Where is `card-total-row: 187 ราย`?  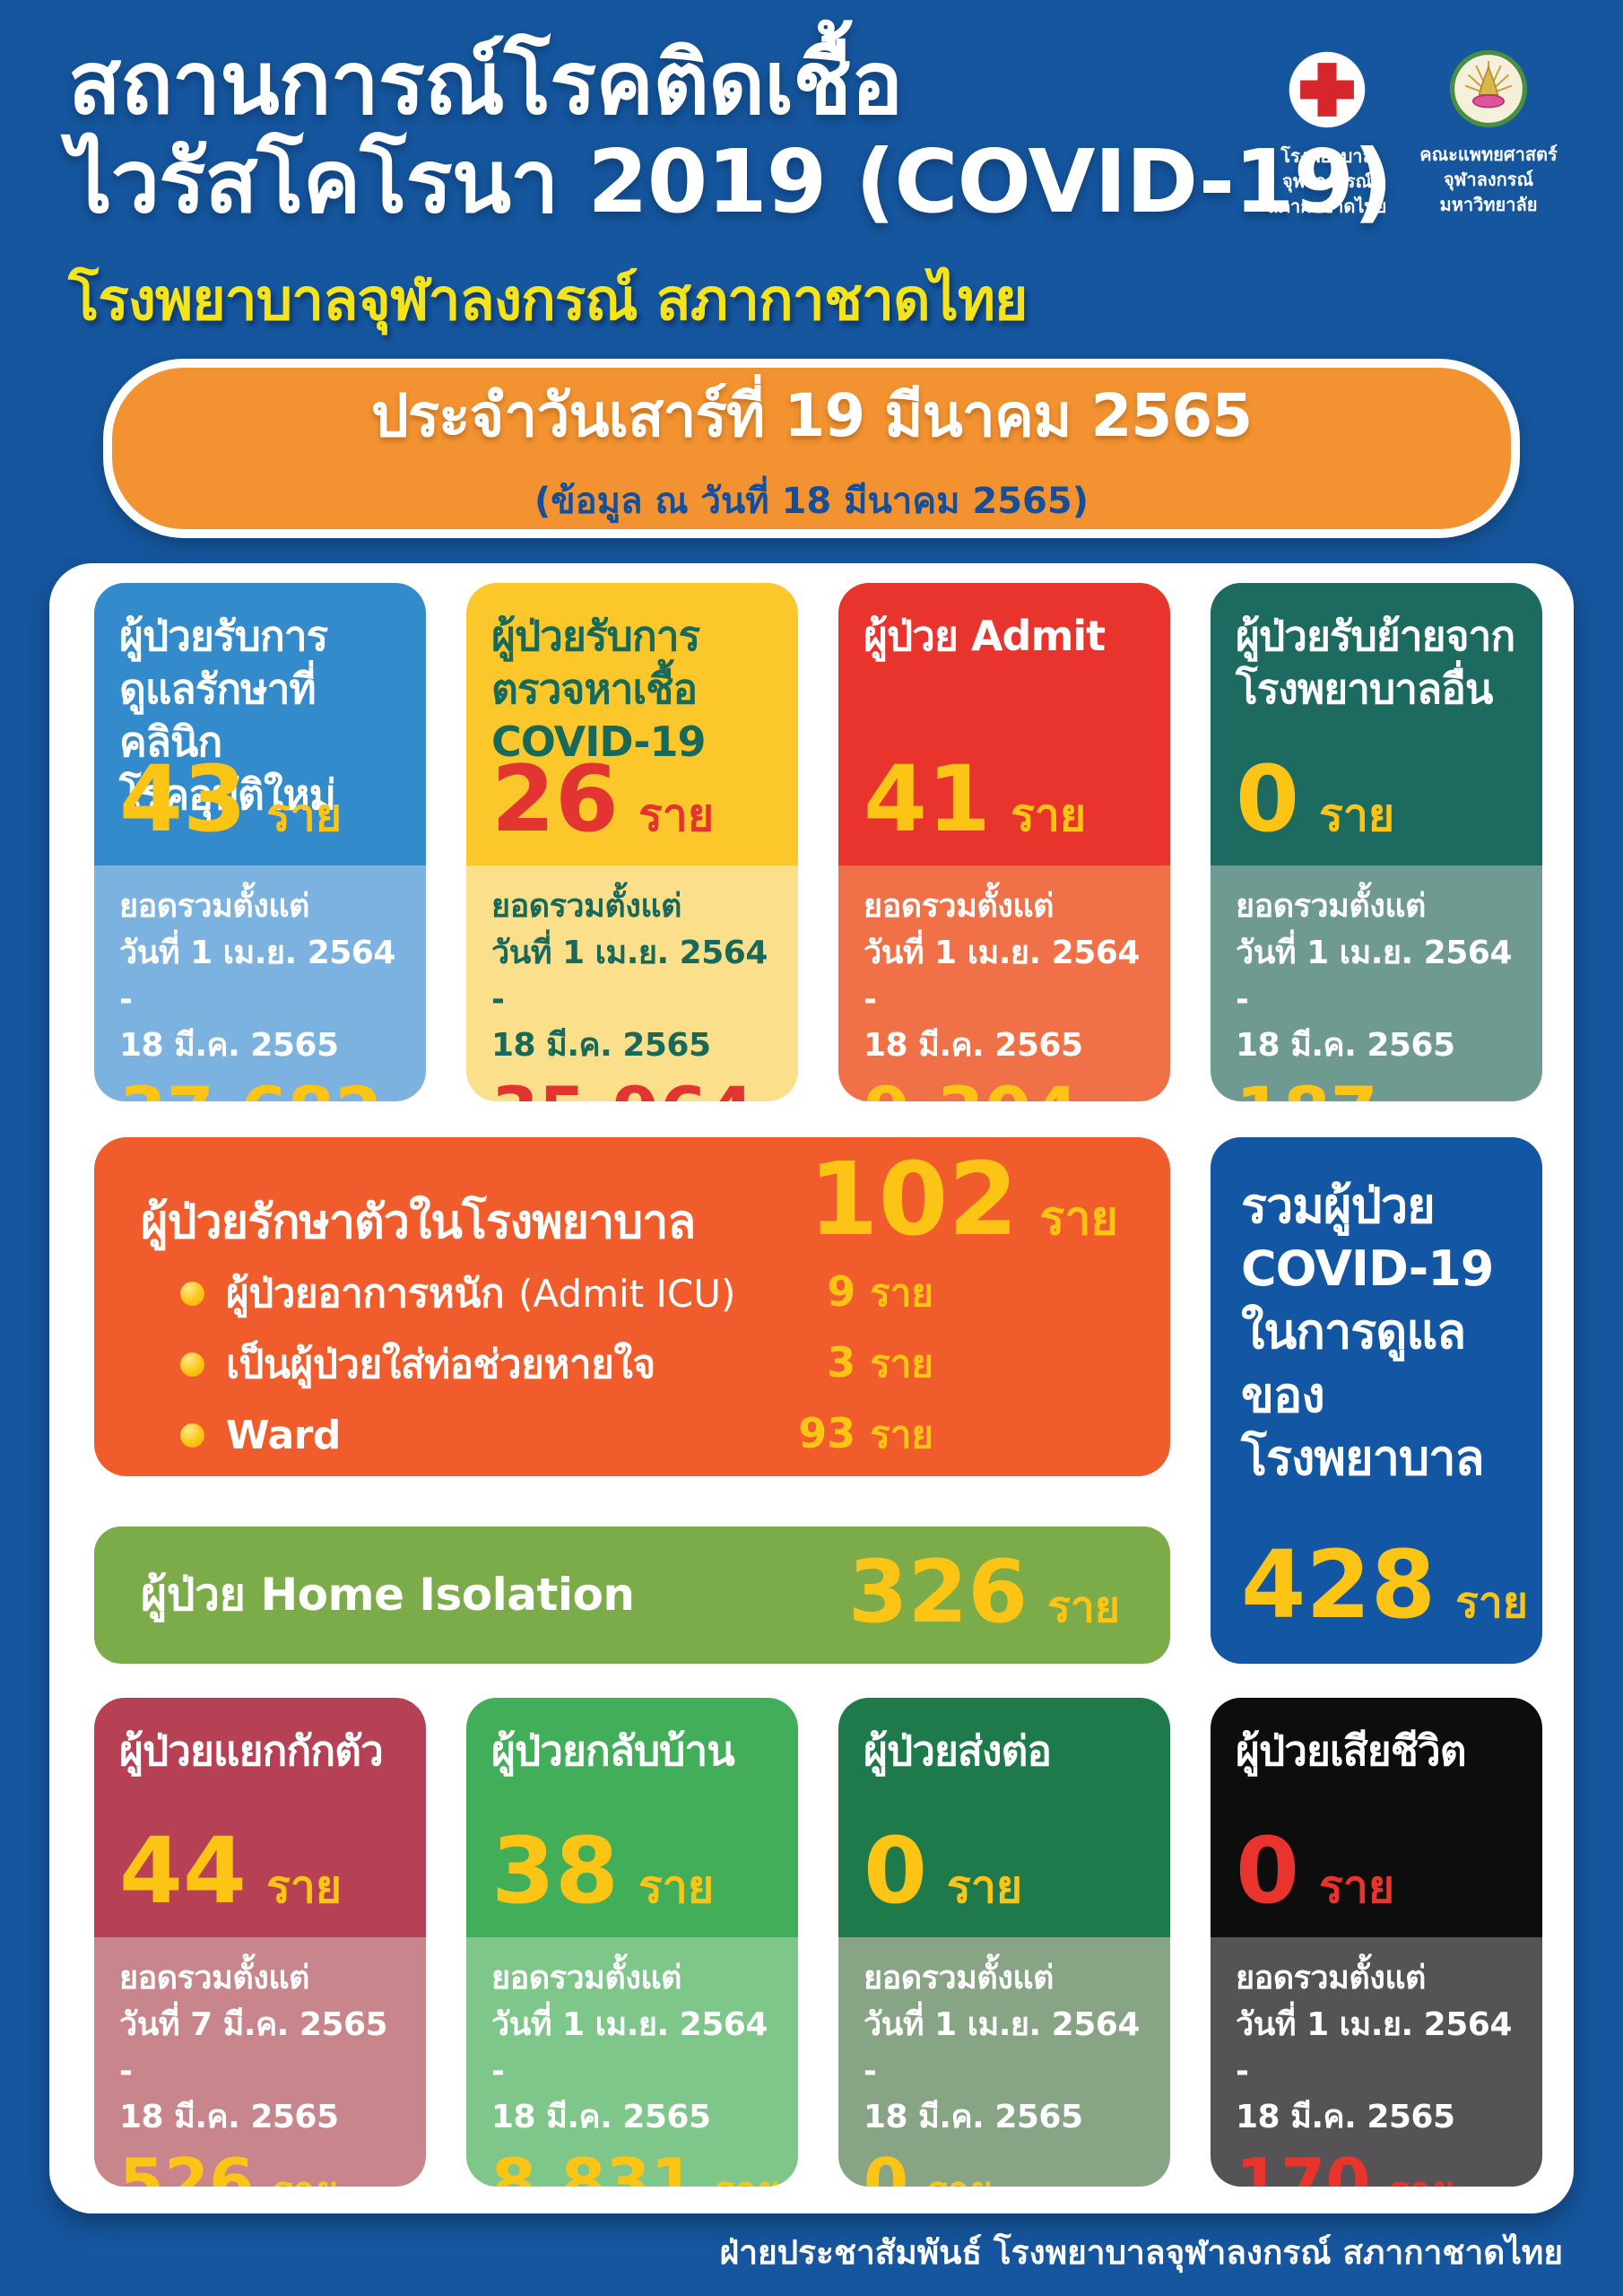 card-total-row: 187 ราย is located at coordinates (1377, 1089).